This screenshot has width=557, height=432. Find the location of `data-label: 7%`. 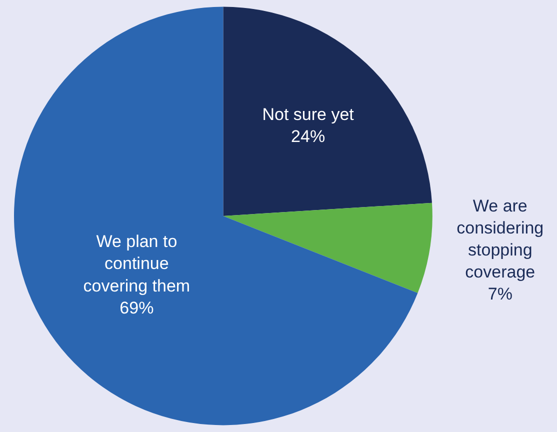

data-label: 7% is located at coordinates (500, 294).